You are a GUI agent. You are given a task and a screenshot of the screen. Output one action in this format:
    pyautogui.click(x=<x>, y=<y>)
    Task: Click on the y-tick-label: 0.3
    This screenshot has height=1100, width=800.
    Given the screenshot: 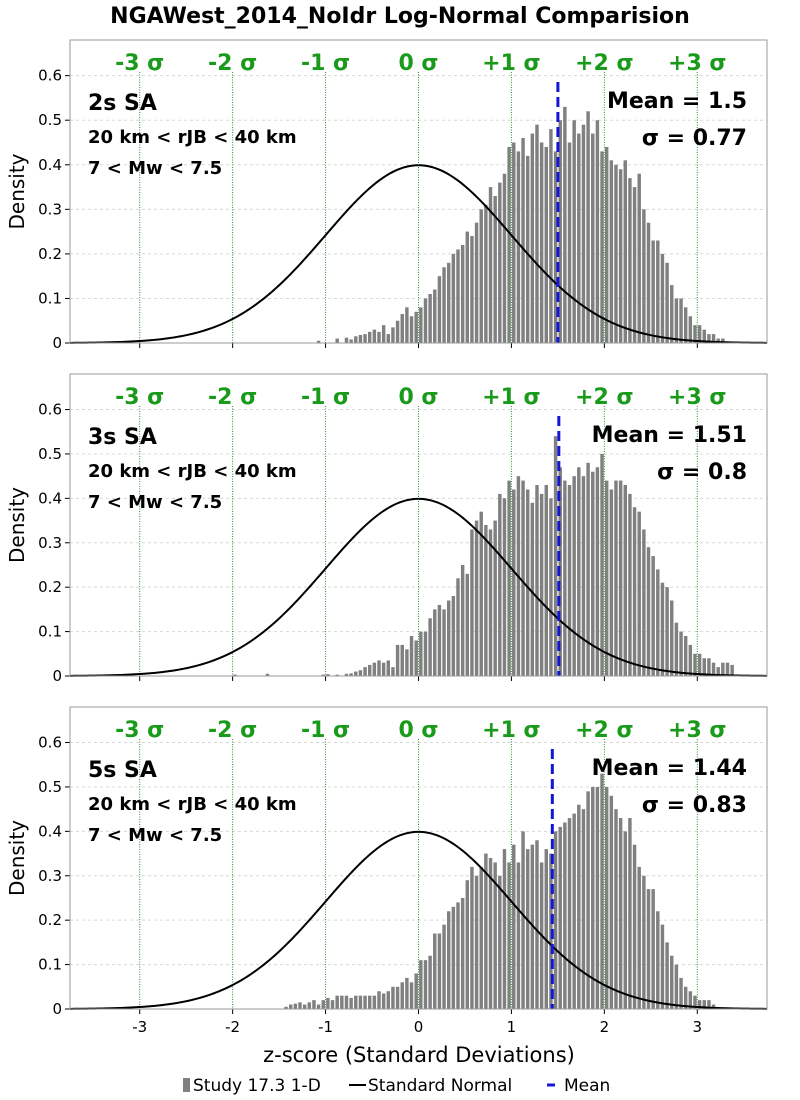 What is the action you would take?
    pyautogui.click(x=50, y=209)
    